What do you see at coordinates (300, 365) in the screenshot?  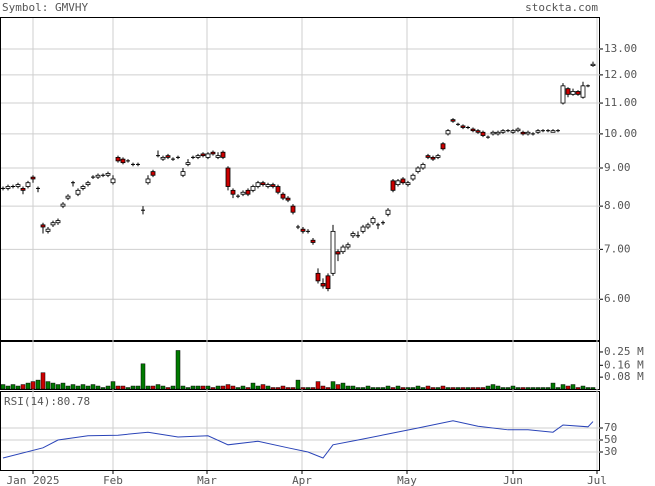 I see `panel-frame` at bounding box center [300, 365].